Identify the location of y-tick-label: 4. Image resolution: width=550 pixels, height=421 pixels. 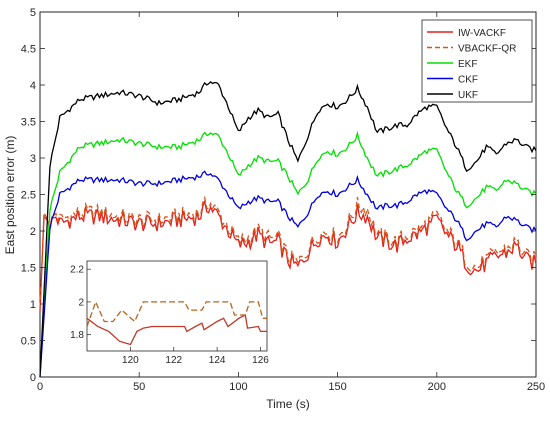
(33, 86).